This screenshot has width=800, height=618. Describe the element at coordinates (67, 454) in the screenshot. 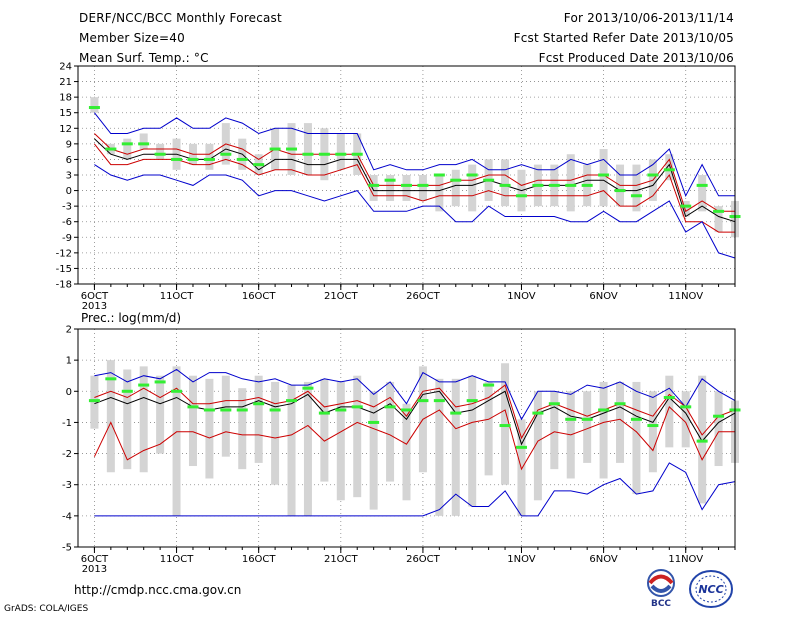

I see `panel2-ytick-label: -2` at that location.